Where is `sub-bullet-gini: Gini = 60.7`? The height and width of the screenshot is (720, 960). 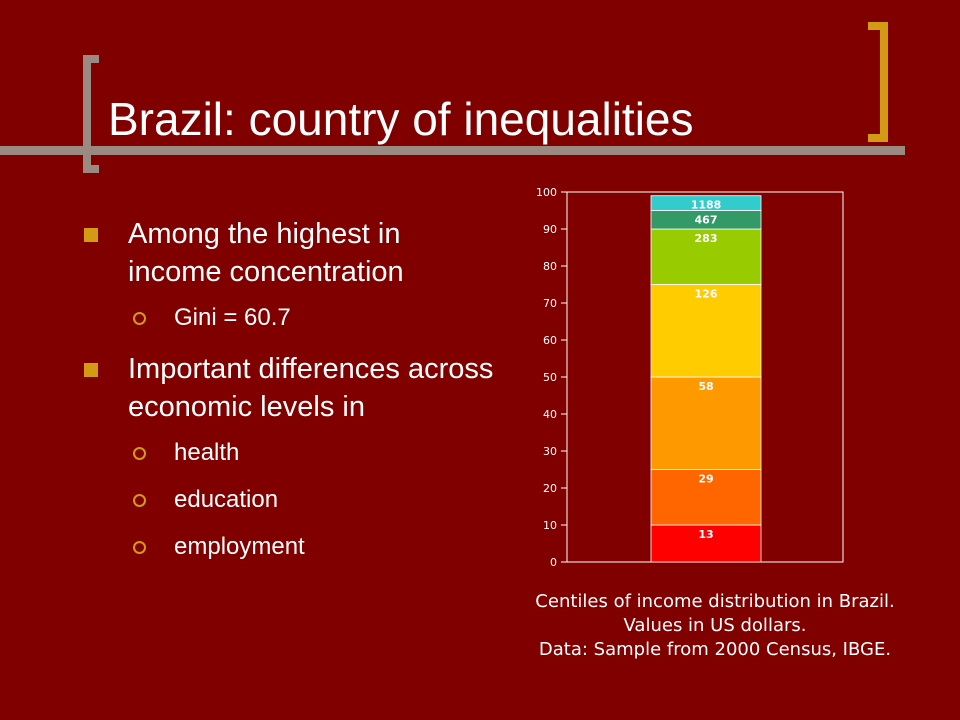 sub-bullet-gini: Gini = 60.7 is located at coordinates (289, 318).